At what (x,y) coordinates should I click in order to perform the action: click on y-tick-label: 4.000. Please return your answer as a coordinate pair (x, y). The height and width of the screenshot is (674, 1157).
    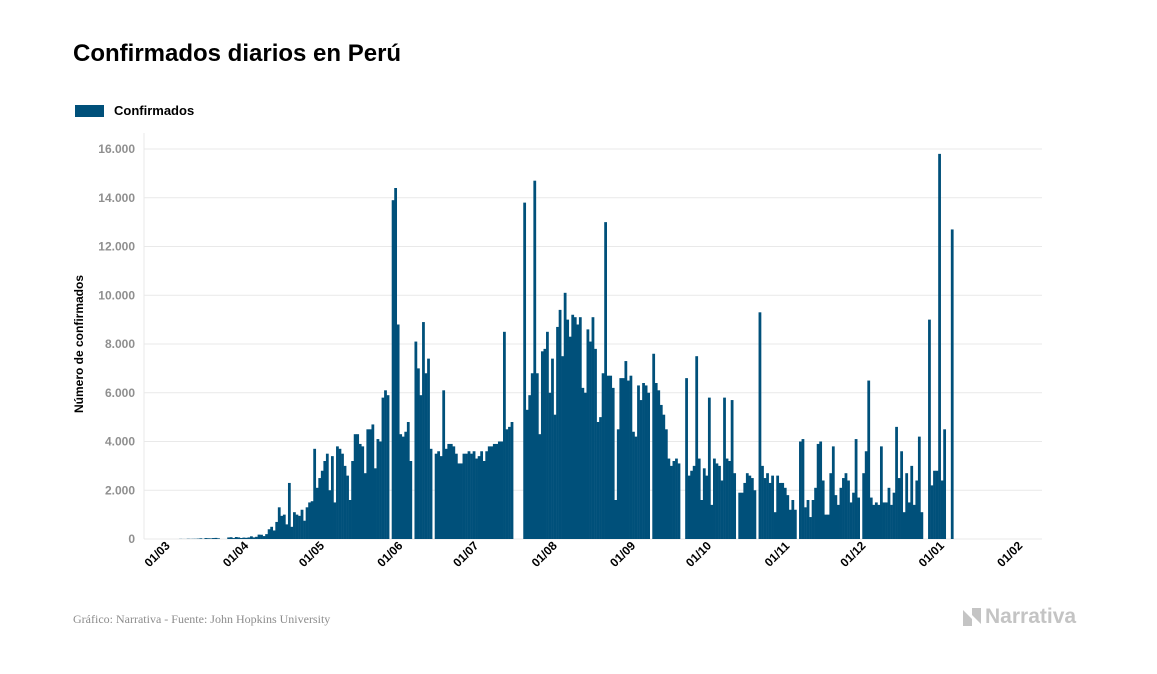
    Looking at the image, I should click on (120, 442).